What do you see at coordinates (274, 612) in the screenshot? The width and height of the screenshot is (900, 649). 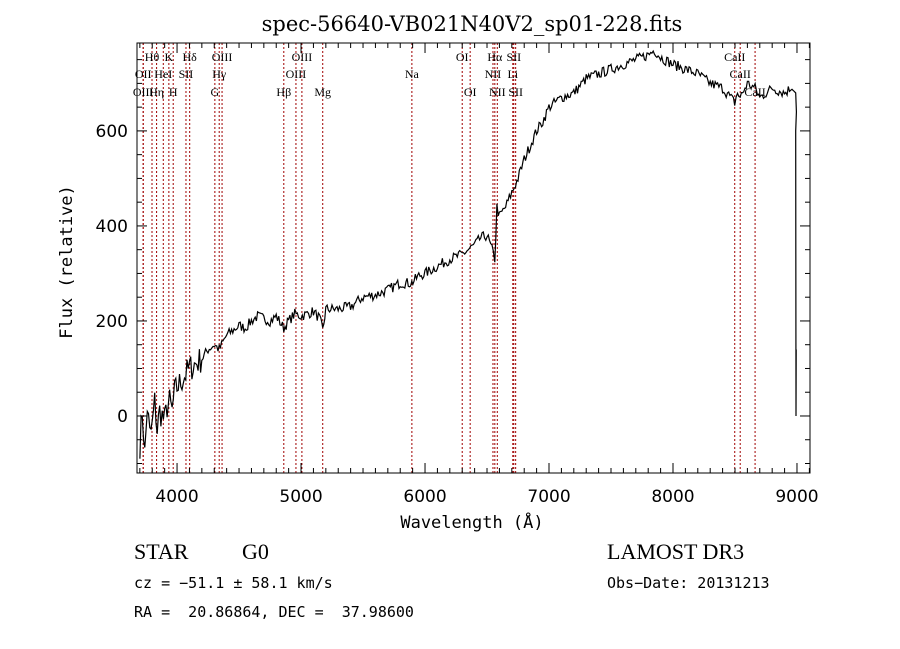 I see `coordinates-text: RA = 20.86864, DEC = 37.98600` at bounding box center [274, 612].